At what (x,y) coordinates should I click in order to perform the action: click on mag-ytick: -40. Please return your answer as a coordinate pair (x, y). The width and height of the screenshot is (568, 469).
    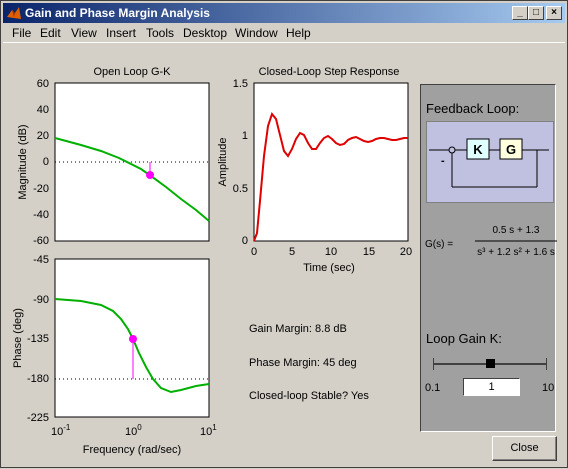
    Looking at the image, I should click on (41, 215).